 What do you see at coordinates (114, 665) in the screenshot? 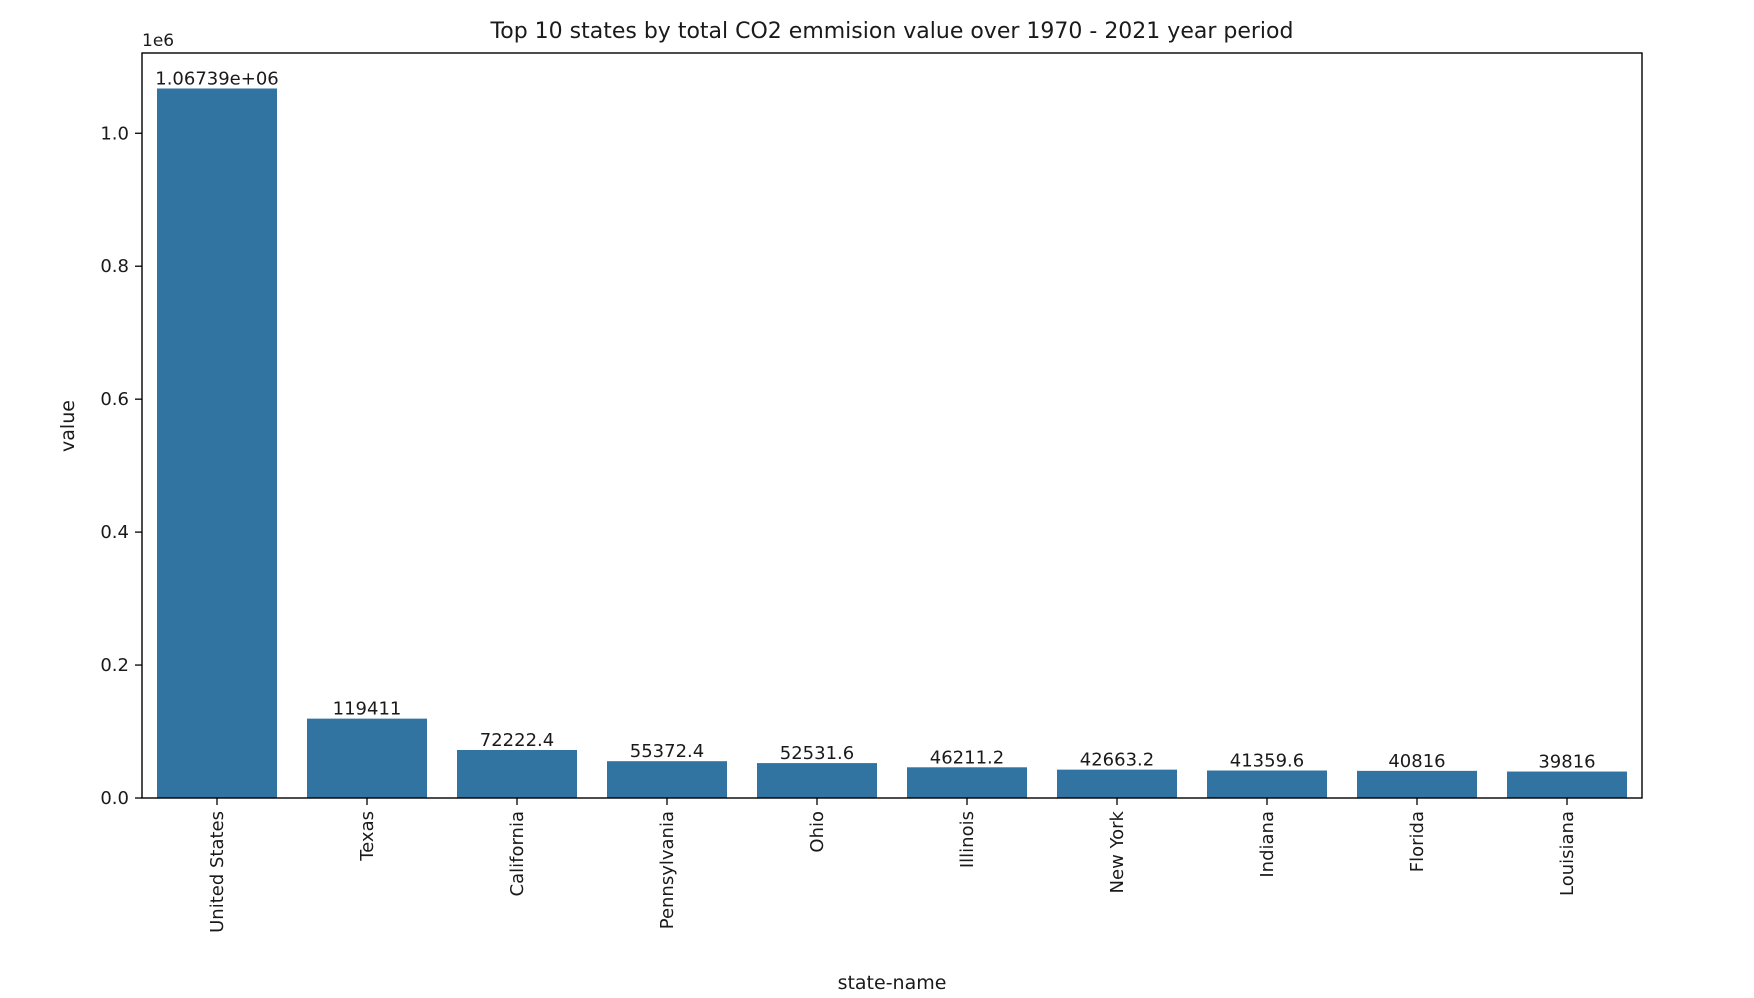
I see `y-tick-label: 0.2` at bounding box center [114, 665].